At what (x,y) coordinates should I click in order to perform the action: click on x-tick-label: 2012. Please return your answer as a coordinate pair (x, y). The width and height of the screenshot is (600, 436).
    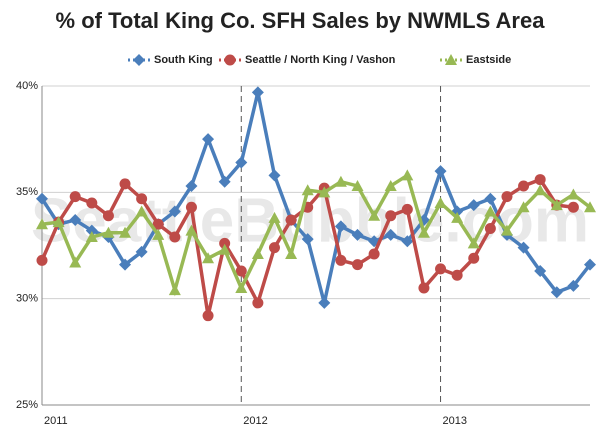
    Looking at the image, I should click on (255, 421).